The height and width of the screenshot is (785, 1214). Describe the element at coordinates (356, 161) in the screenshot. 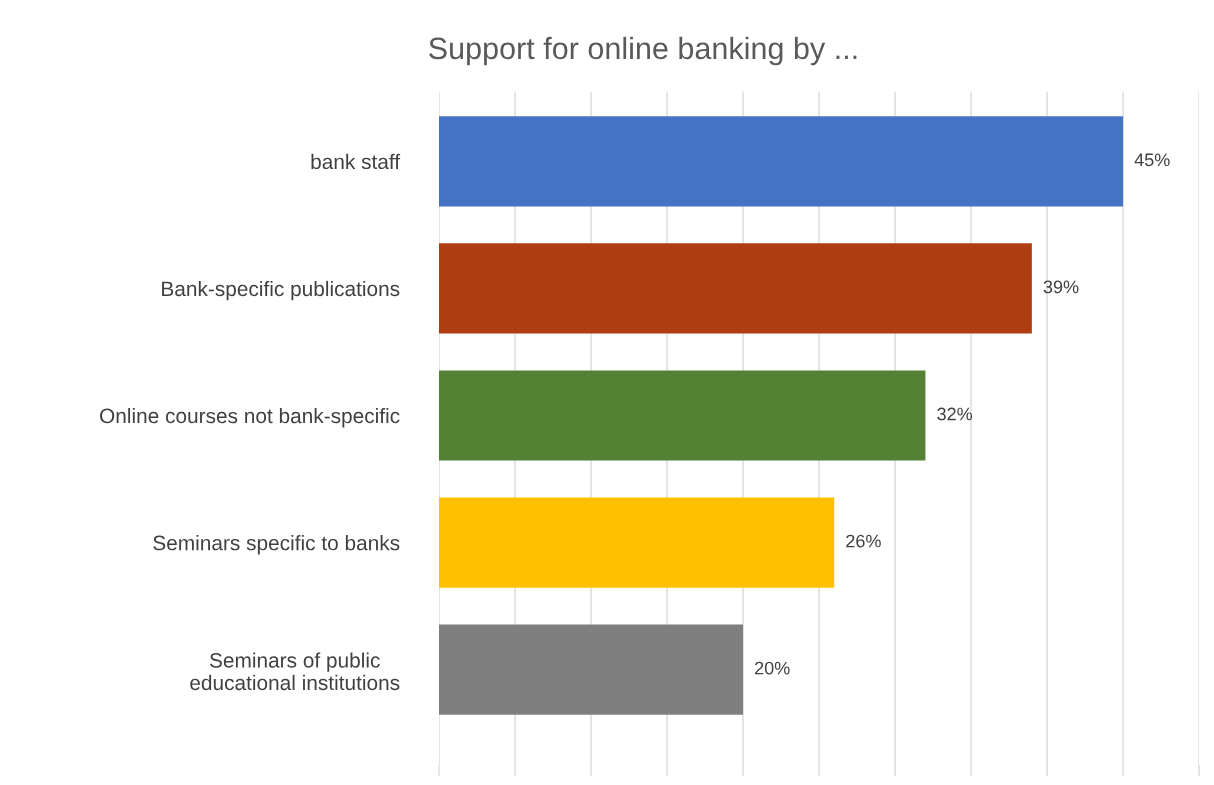

I see `y-tick-label: bank staff` at that location.